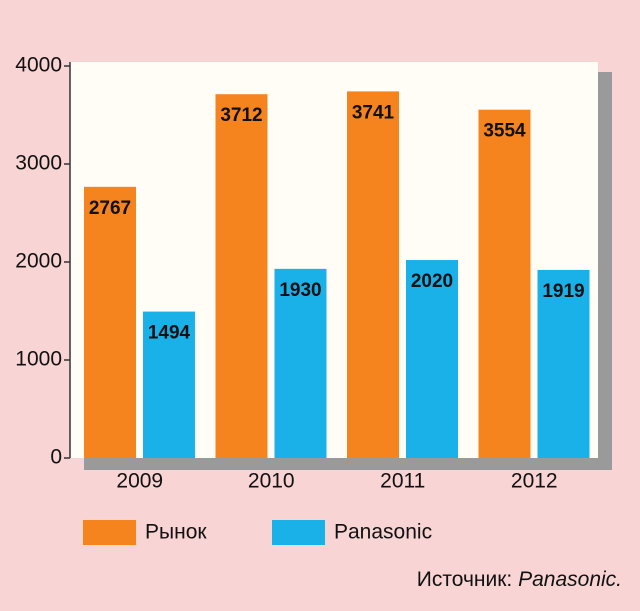  Describe the element at coordinates (56, 457) in the screenshot. I see `y-tick-label: 0` at that location.